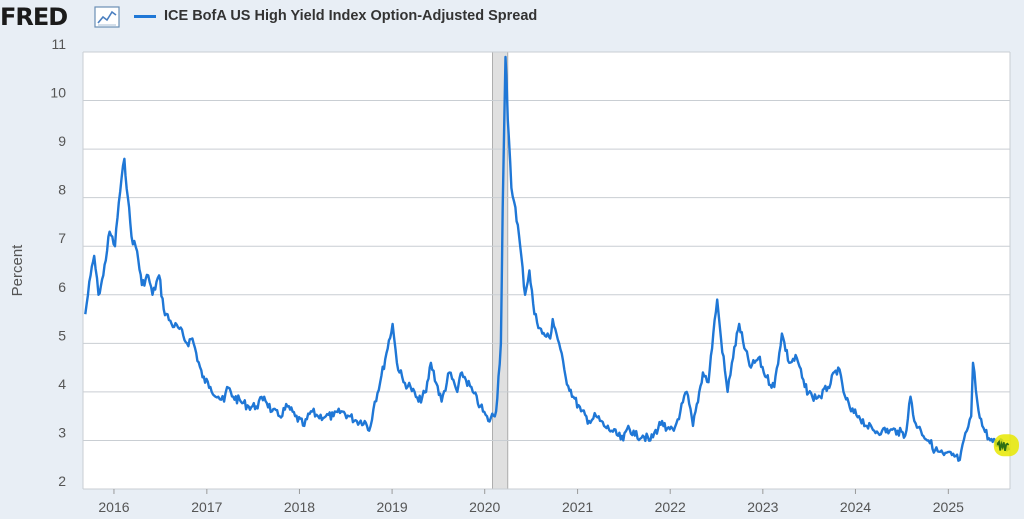 This screenshot has height=519, width=1024. Describe the element at coordinates (670, 507) in the screenshot. I see `x-tick-label: 2022` at that location.